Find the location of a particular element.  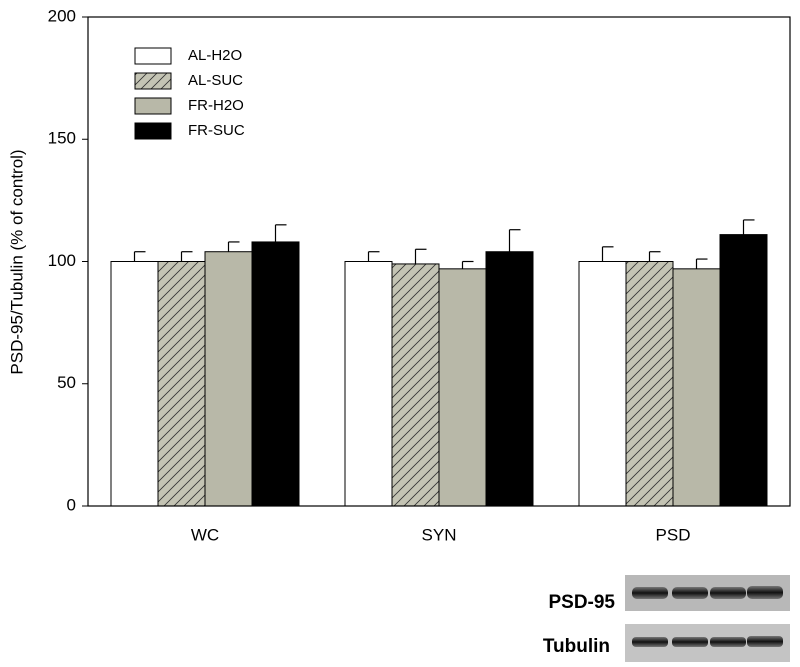

x-tick-label: PSD is located at coordinates (673, 534).